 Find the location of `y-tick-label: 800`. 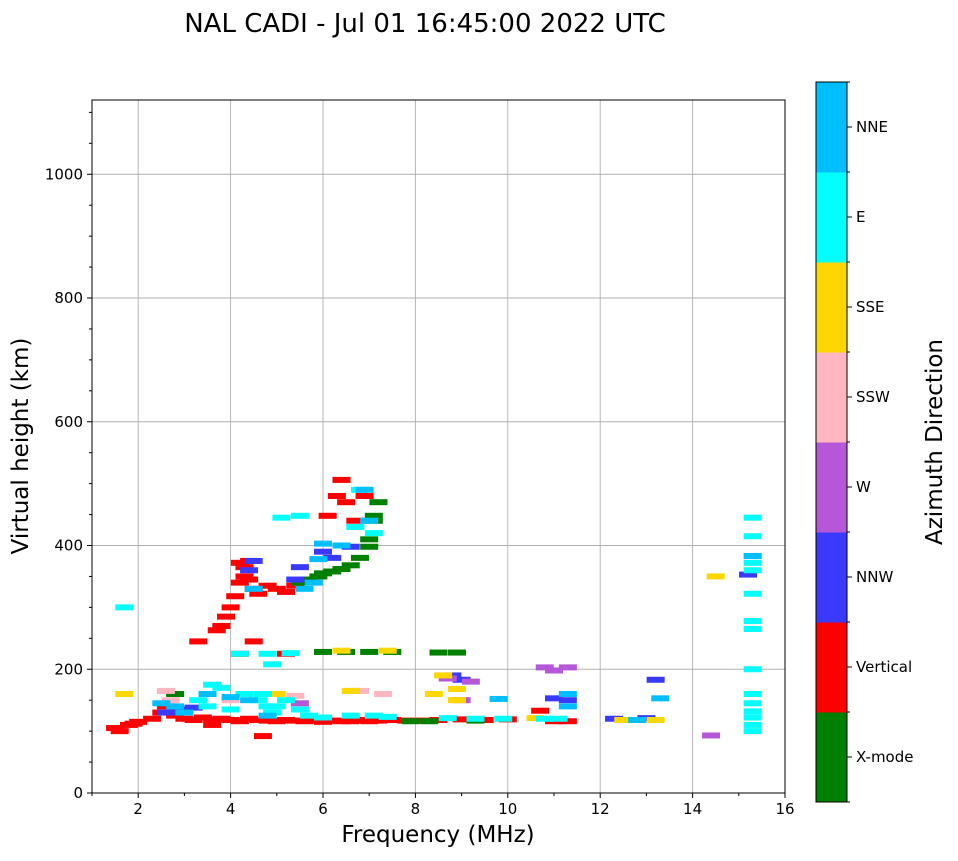

y-tick-label: 800 is located at coordinates (68, 298).